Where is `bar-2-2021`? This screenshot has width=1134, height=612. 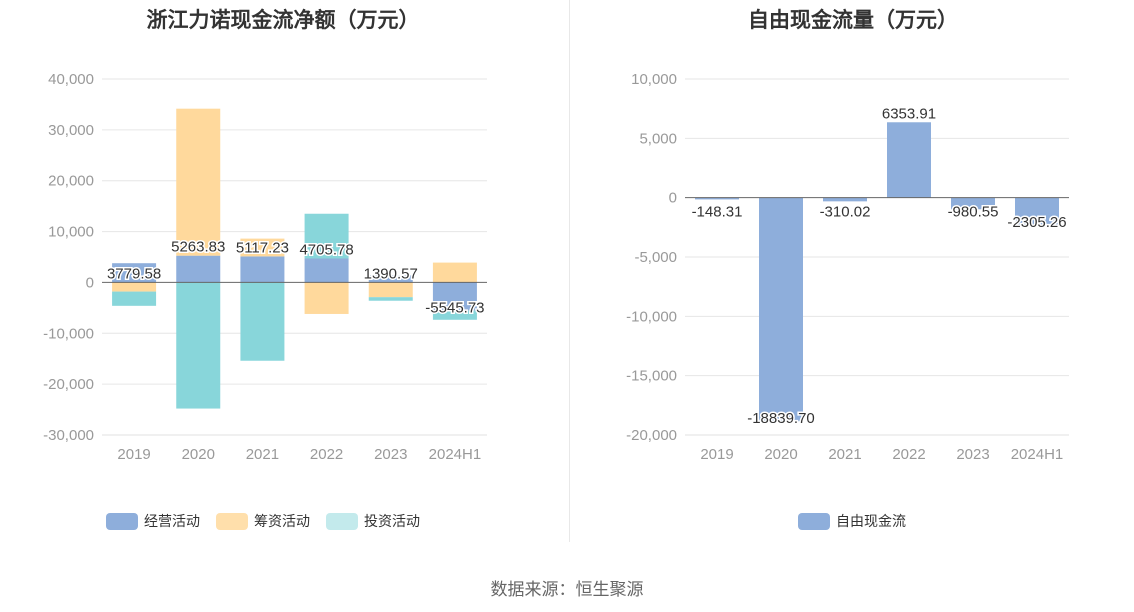 bar-2-2021 is located at coordinates (262, 247).